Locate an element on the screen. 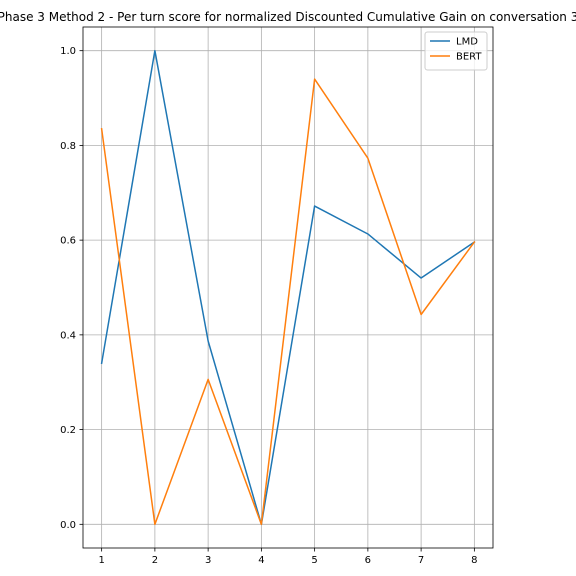  x-tick-label: 1 is located at coordinates (101, 560).